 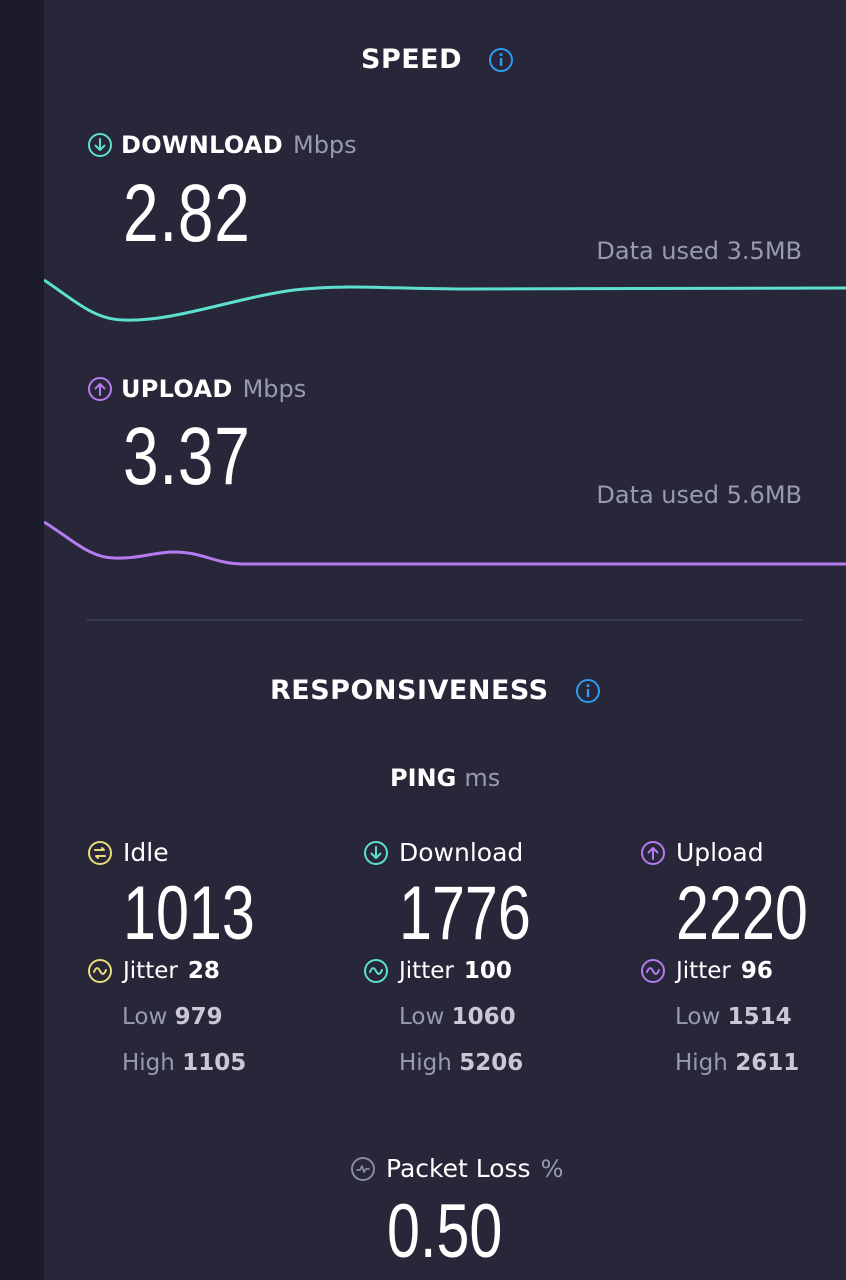 I want to click on responsiveness-info-icon, so click(x=588, y=691).